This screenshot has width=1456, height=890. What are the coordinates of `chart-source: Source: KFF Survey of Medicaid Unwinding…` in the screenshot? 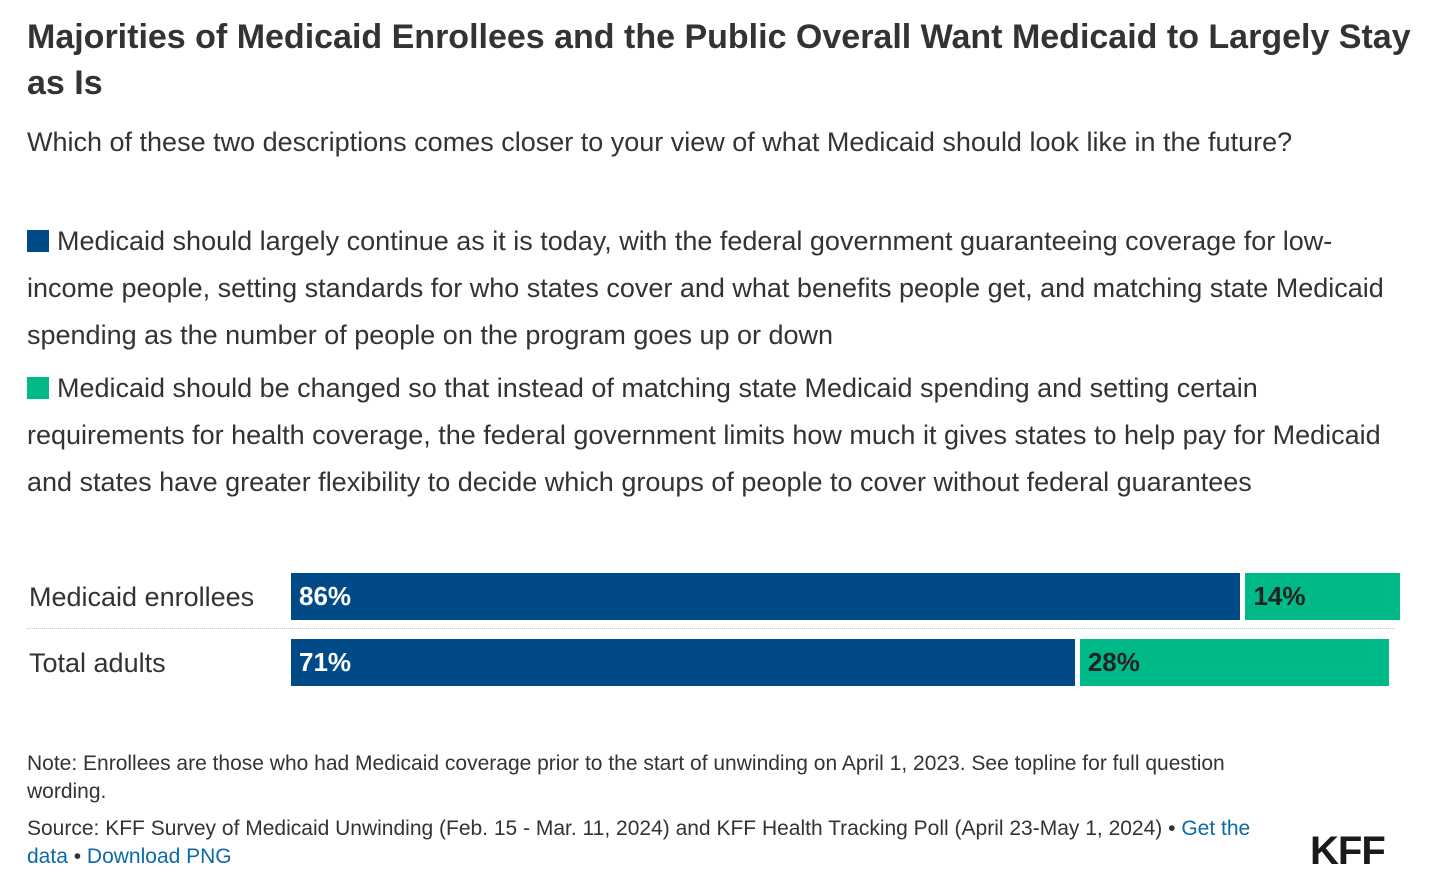 It's located at (657, 843).